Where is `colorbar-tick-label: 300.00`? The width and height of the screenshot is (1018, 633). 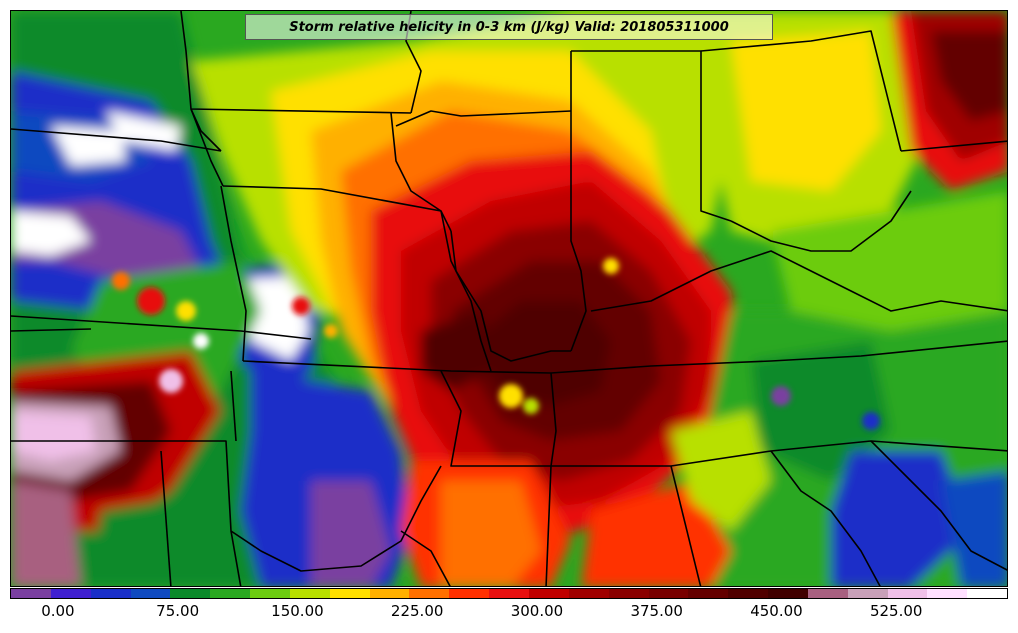 colorbar-tick-label: 300.00 is located at coordinates (537, 611).